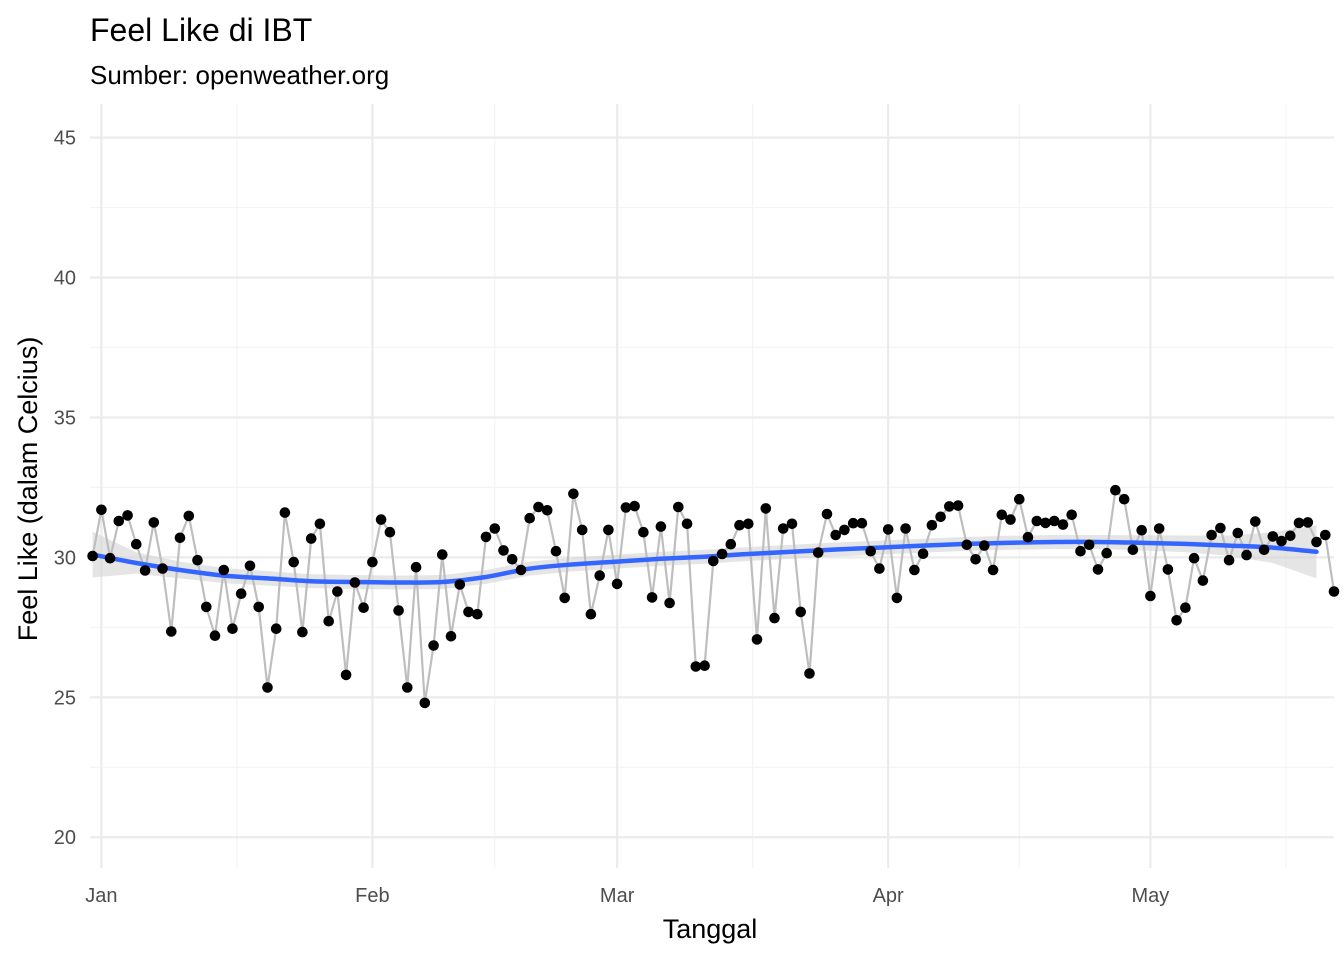  What do you see at coordinates (65, 139) in the screenshot?
I see `y-tick-label: 45` at bounding box center [65, 139].